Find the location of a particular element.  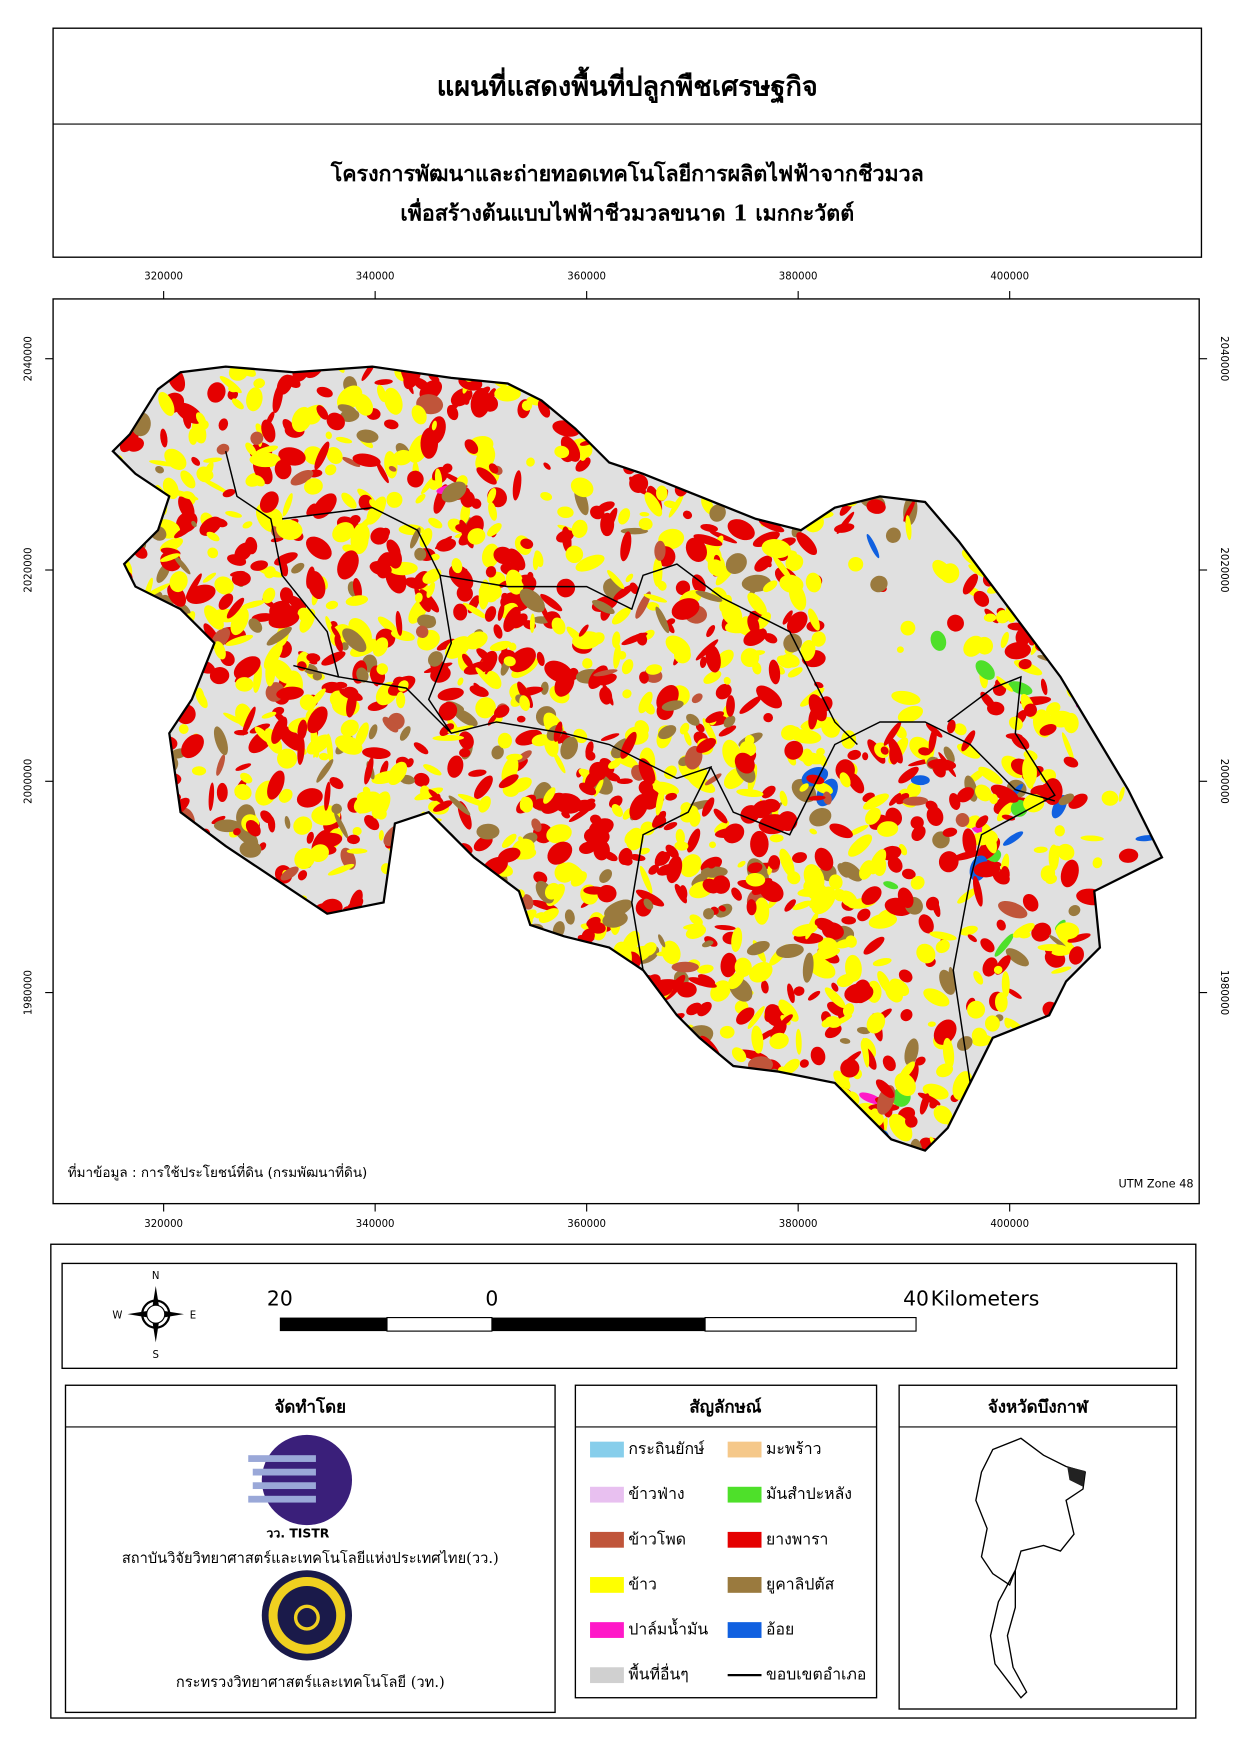

legend-label: ปาล์มน้ำมัน is located at coordinates (668, 1628).